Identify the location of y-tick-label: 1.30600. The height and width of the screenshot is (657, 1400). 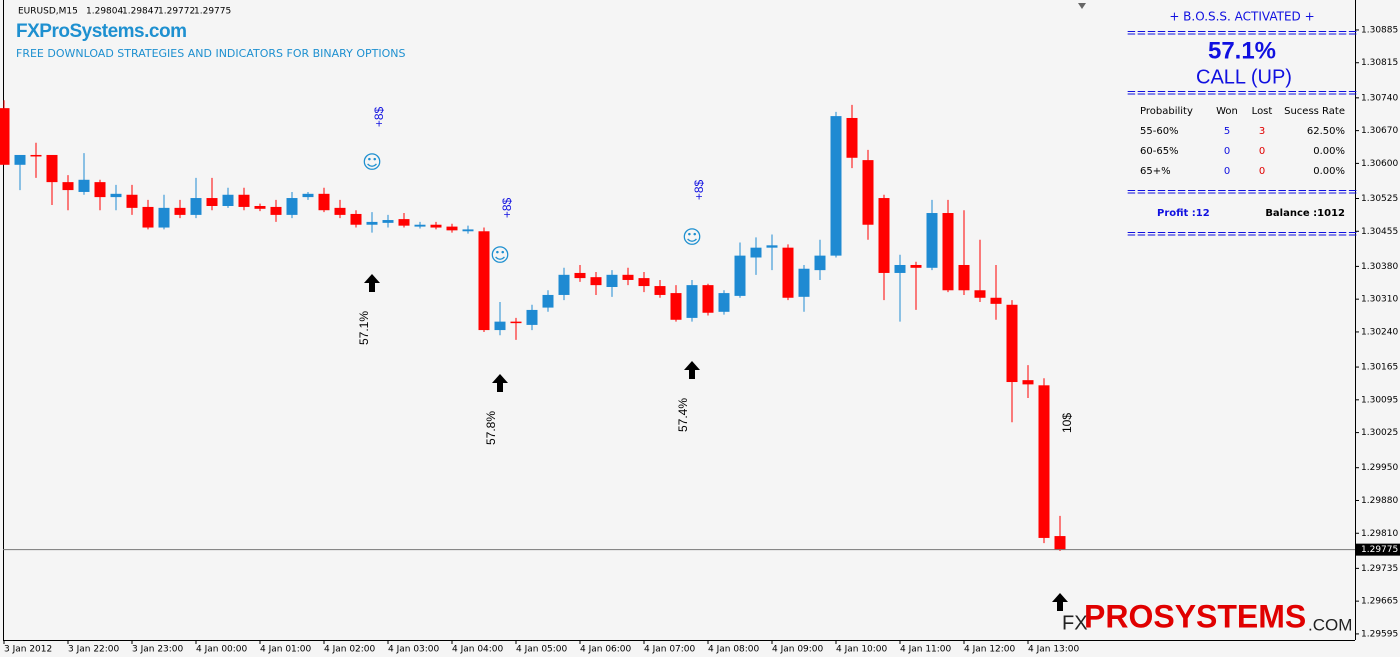
(1379, 164).